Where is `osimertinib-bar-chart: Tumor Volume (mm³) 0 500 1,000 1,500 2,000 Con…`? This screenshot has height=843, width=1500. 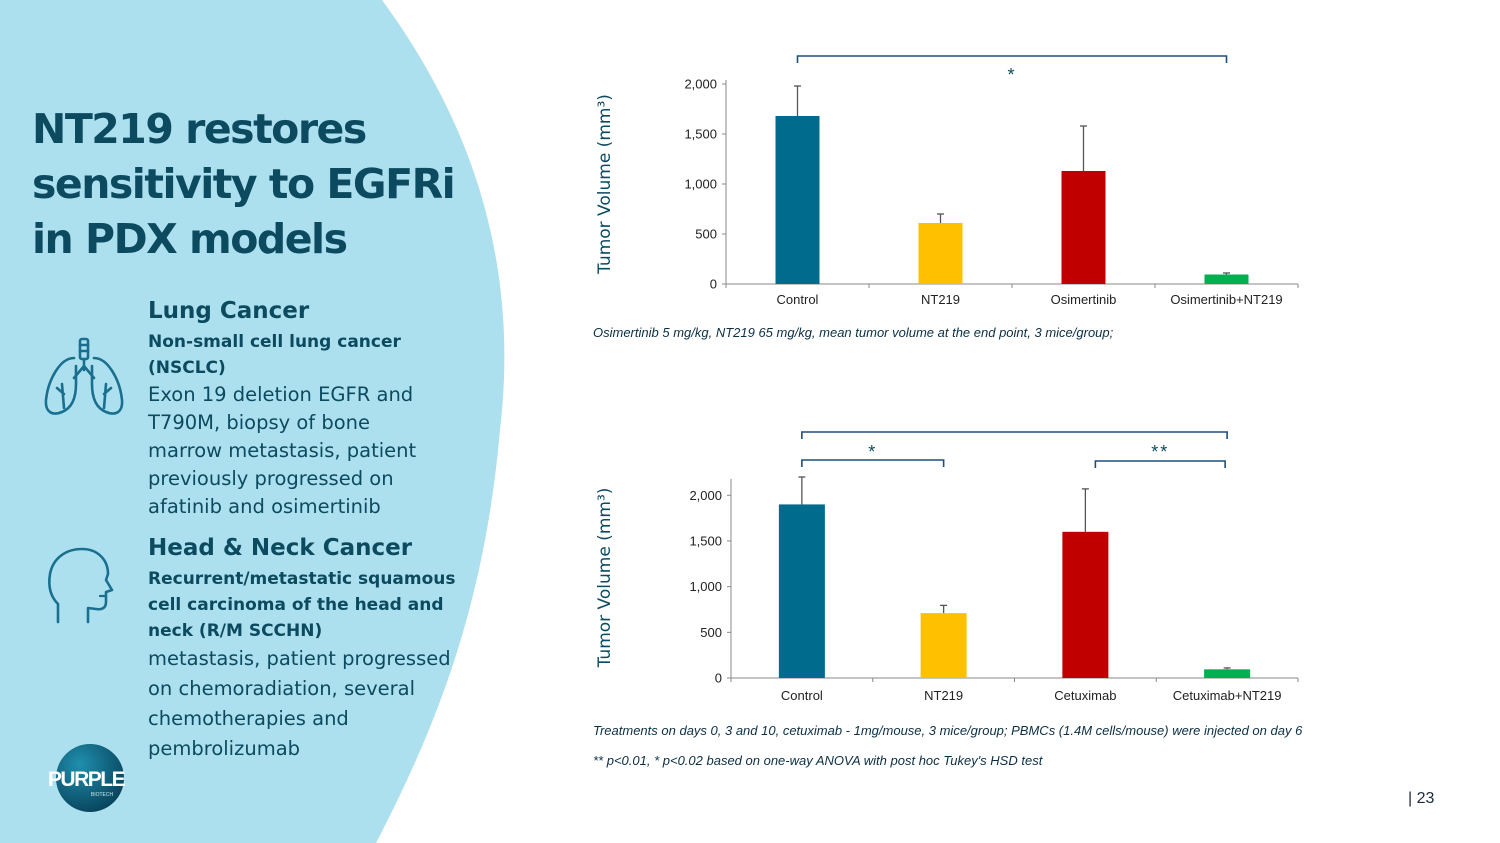 osimertinib-bar-chart: Tumor Volume (mm³) 0 500 1,000 1,500 2,000 Con… is located at coordinates (947, 181).